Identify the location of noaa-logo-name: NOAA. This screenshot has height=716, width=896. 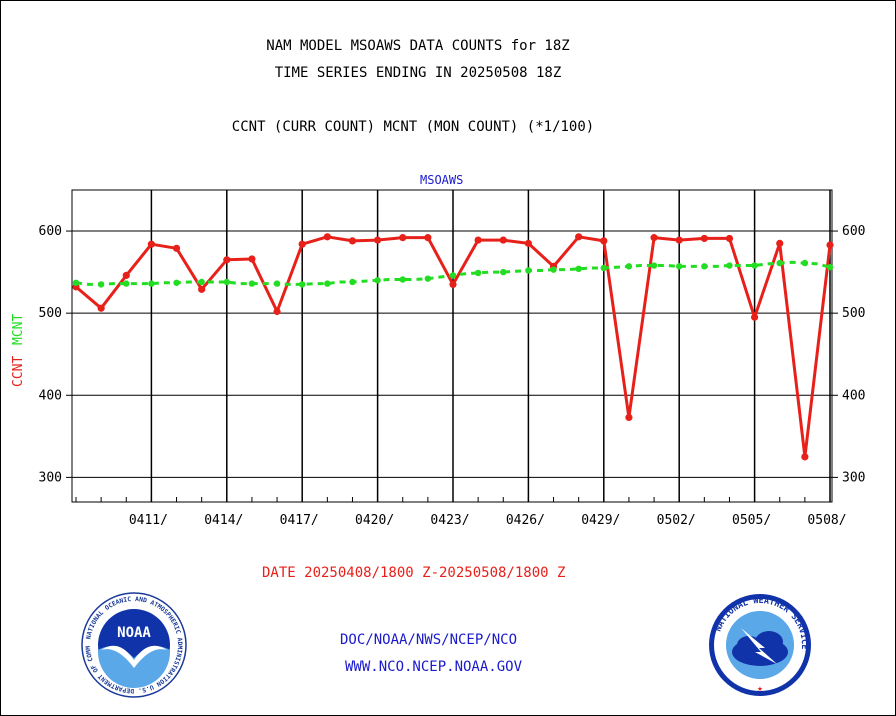
(134, 633).